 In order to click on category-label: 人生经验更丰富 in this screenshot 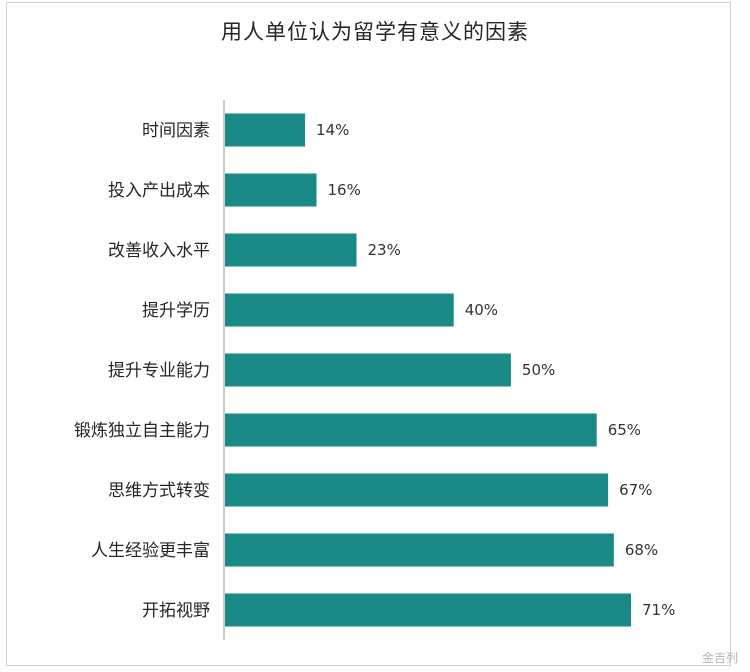, I will do `click(150, 551)`.